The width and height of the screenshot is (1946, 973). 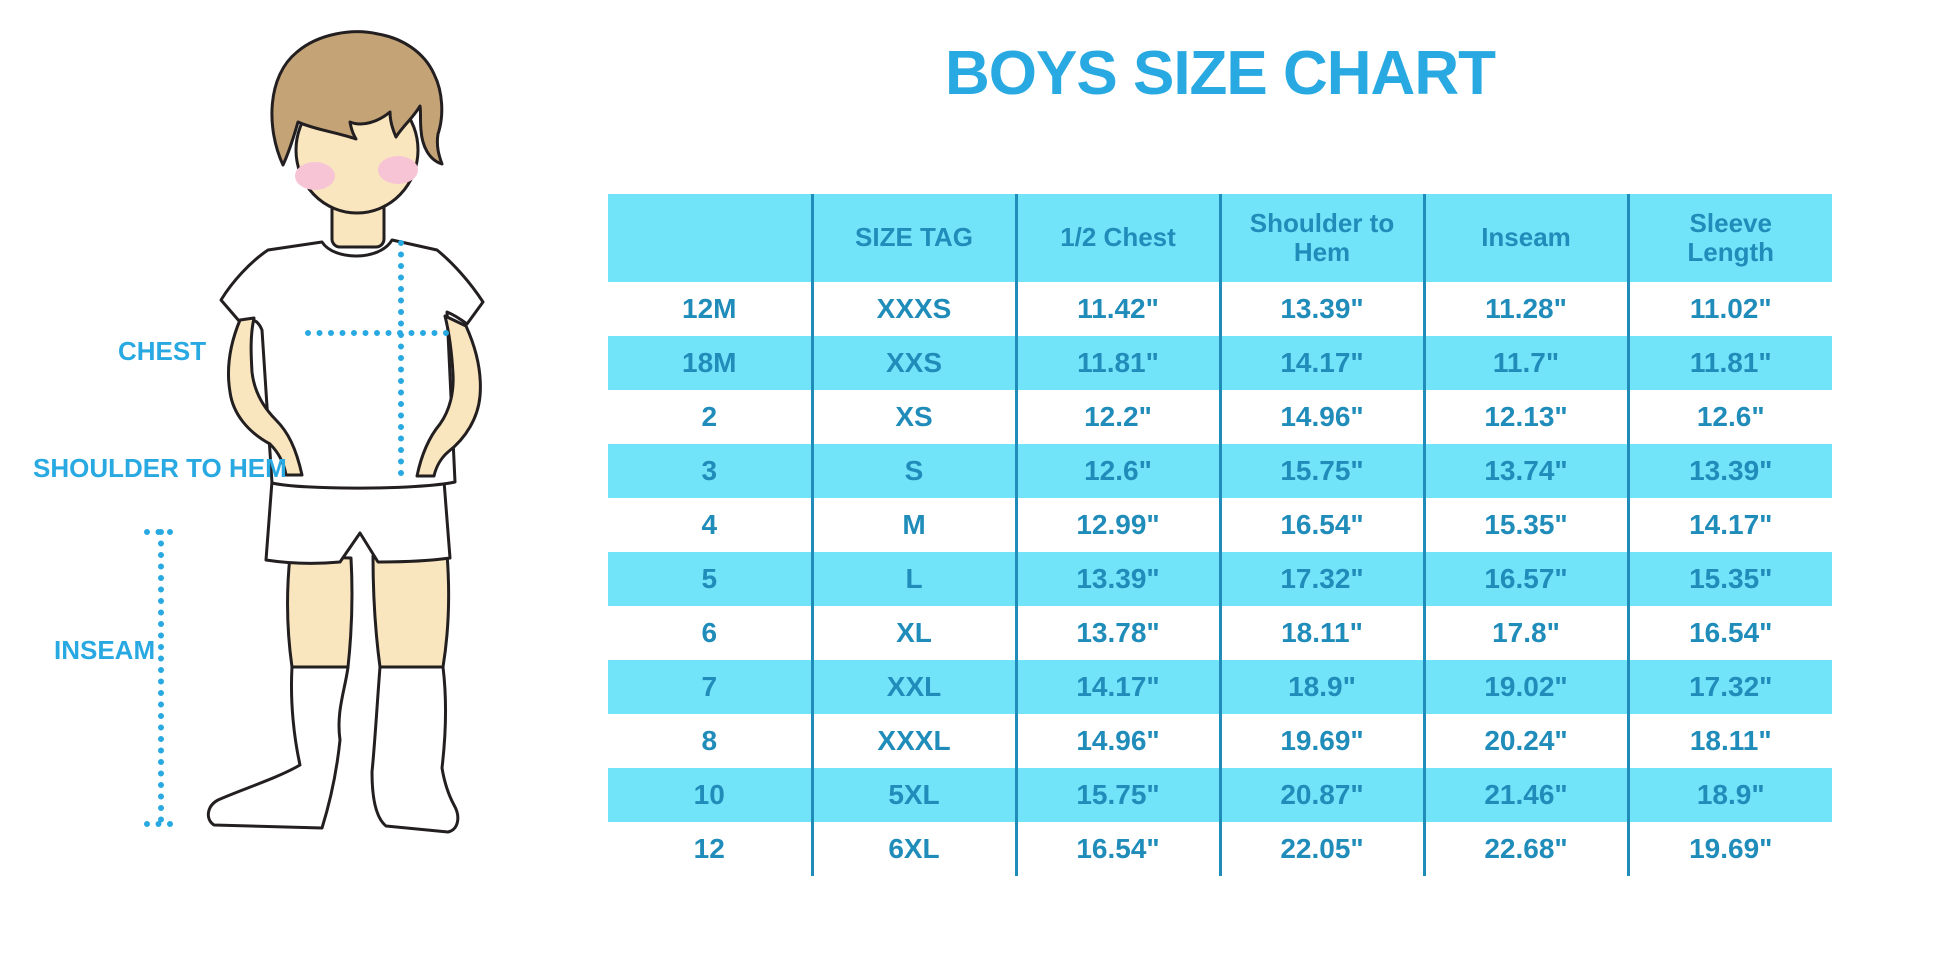 What do you see at coordinates (358, 522) in the screenshot?
I see `shorts` at bounding box center [358, 522].